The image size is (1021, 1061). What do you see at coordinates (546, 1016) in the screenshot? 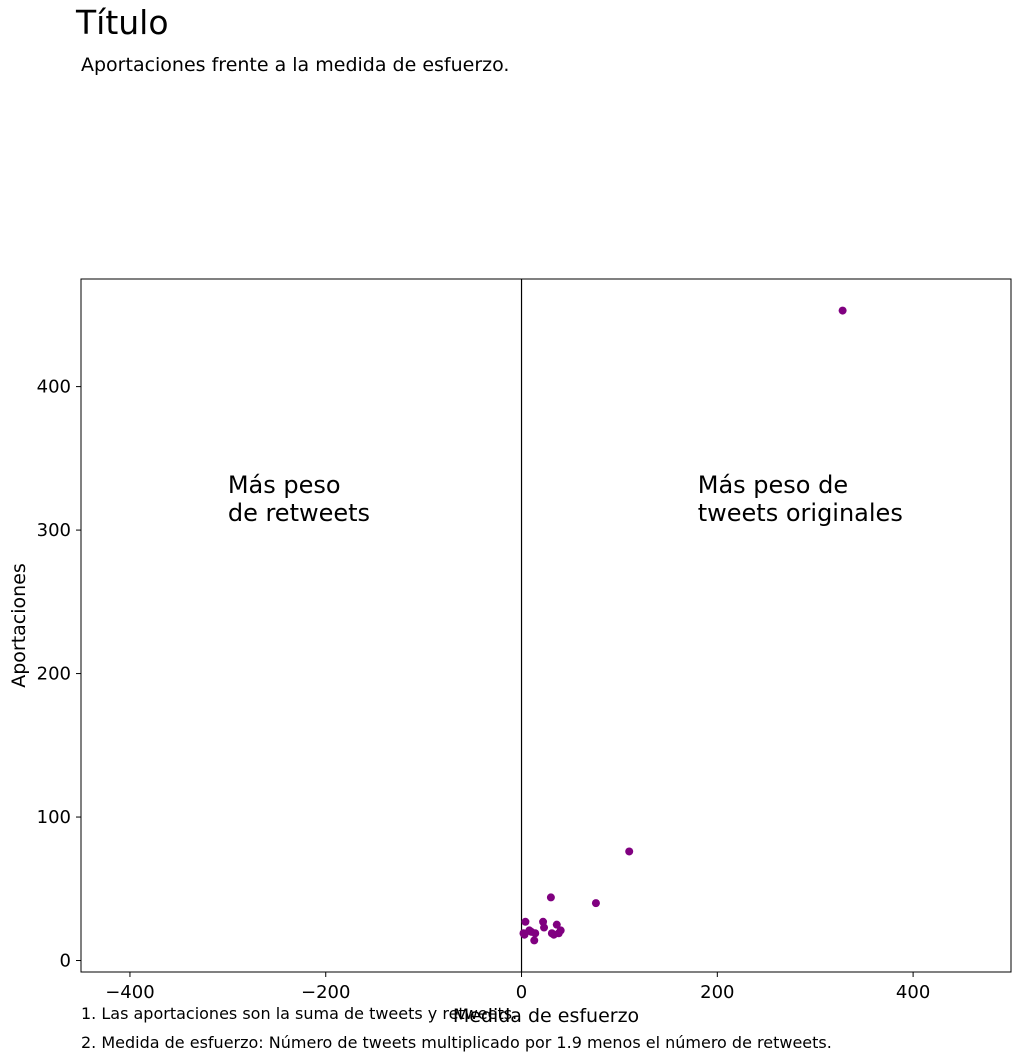
I see `x-axis-label: Medida de esfuerzo` at bounding box center [546, 1016].